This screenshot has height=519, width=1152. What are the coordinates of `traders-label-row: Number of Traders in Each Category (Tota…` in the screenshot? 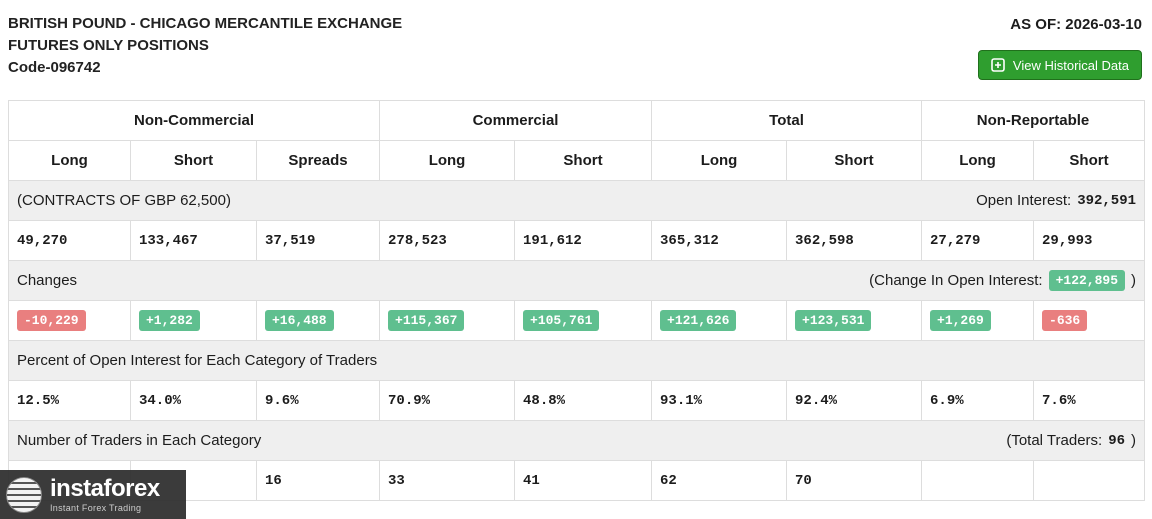 It's located at (576, 440).